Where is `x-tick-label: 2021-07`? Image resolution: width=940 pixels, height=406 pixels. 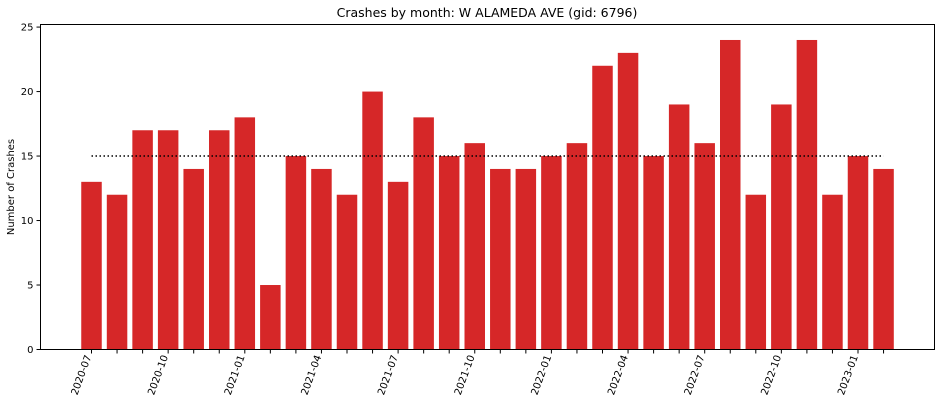 x-tick-label: 2021-07 is located at coordinates (388, 375).